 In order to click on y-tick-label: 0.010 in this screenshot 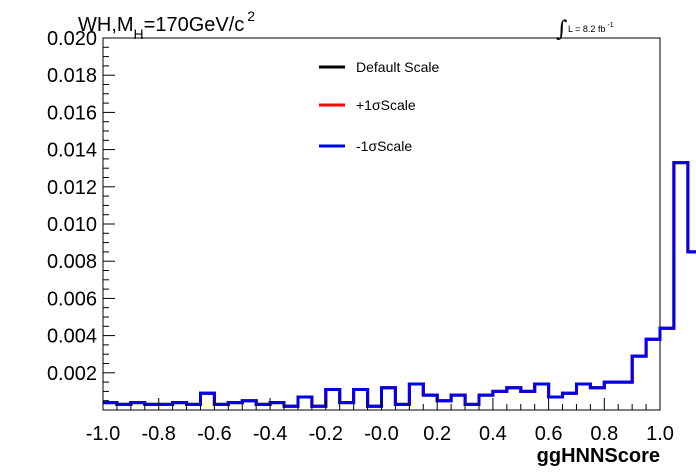, I will do `click(72, 225)`.